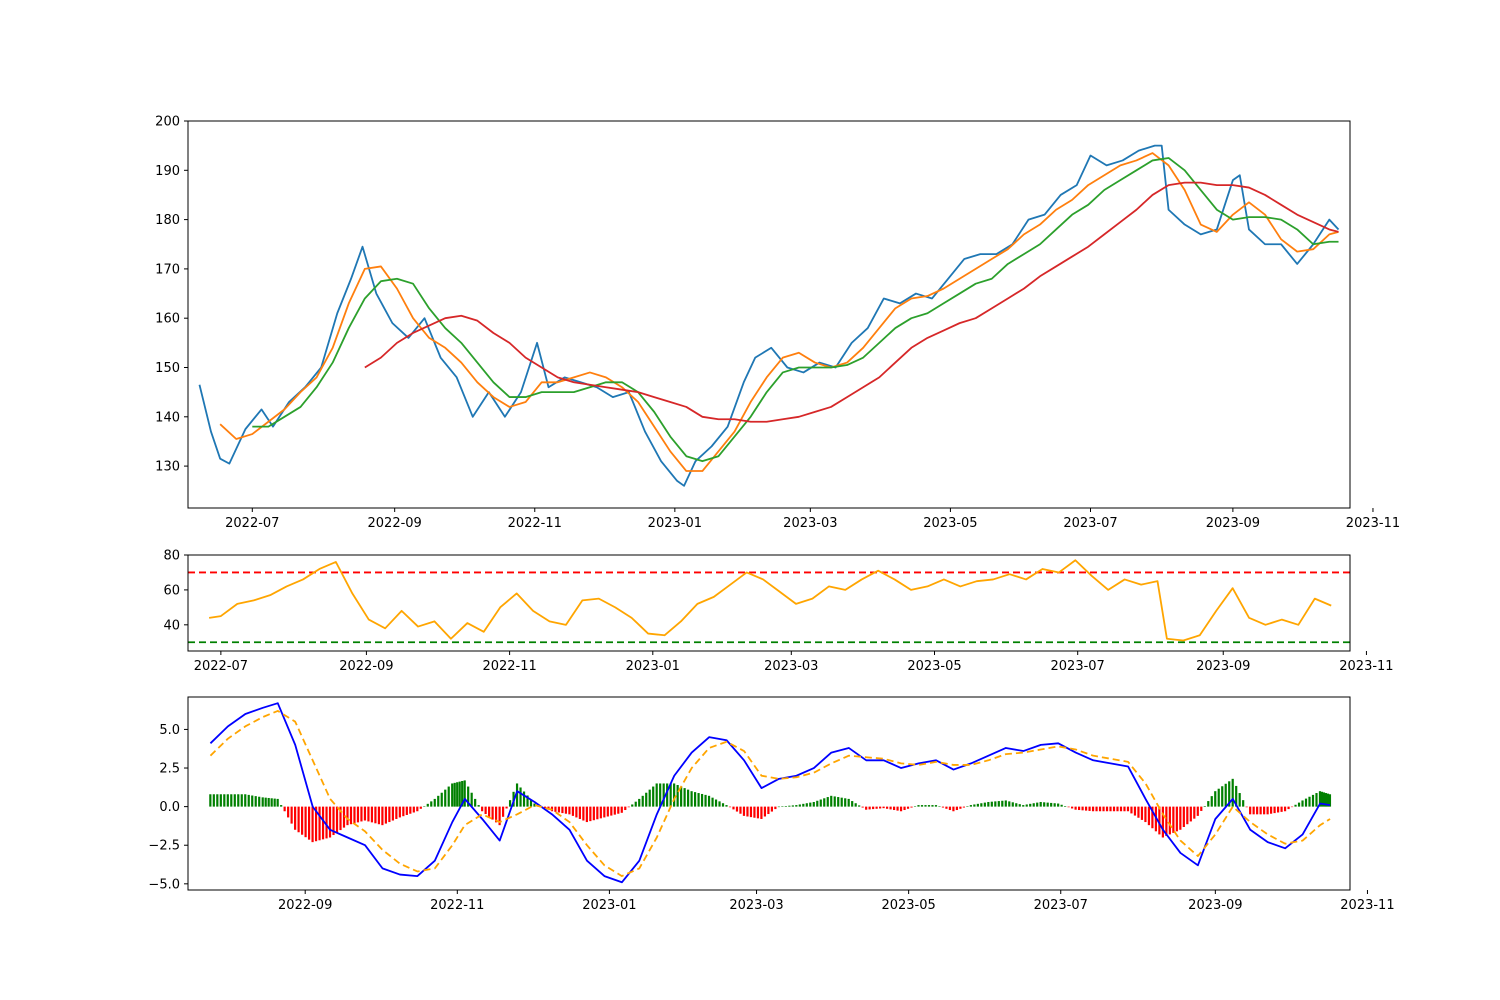 This screenshot has width=1500, height=1000. Describe the element at coordinates (171, 625) in the screenshot. I see `rsi-ytick-label: 40` at that location.